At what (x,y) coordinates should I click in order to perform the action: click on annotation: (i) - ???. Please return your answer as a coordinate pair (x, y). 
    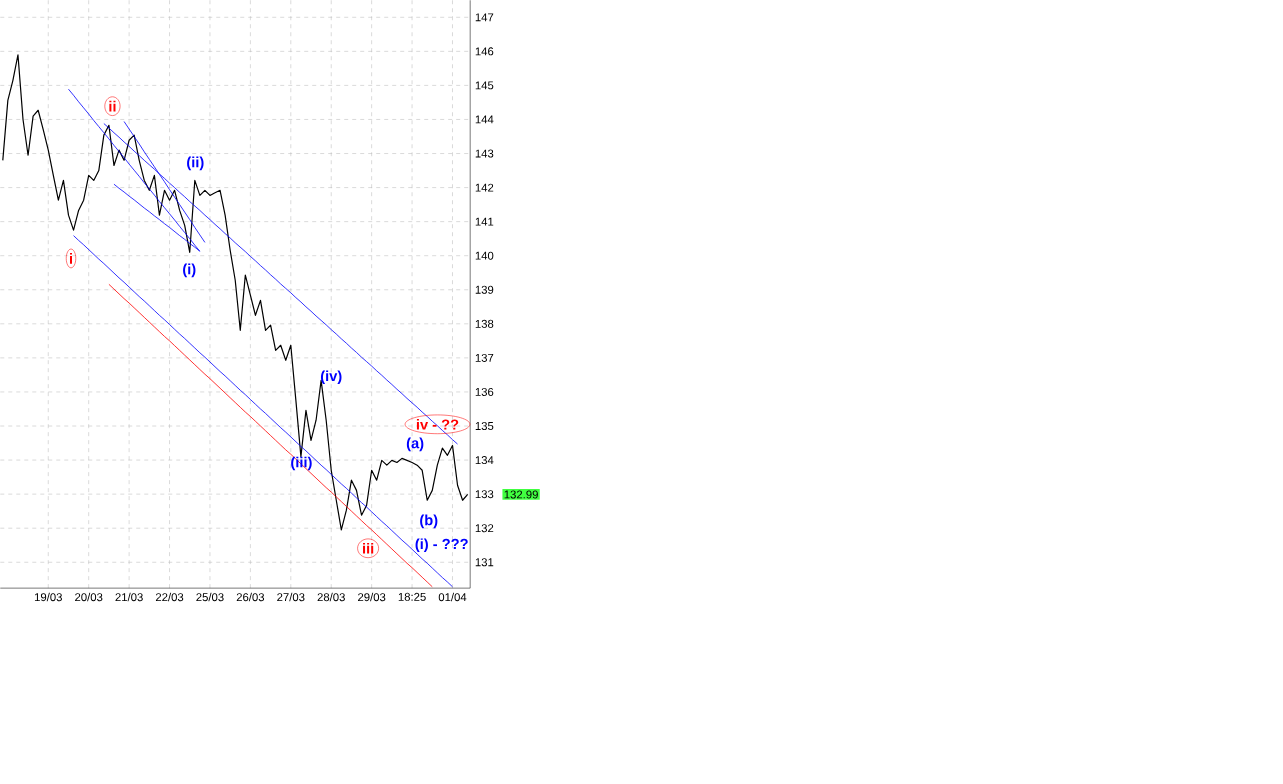
    Looking at the image, I should click on (441, 545).